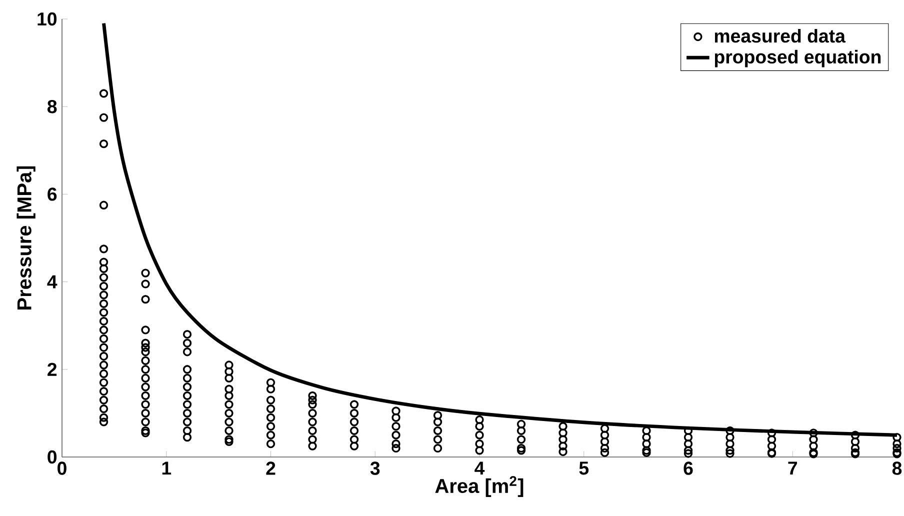 The image size is (904, 516). I want to click on y-tick-label: 4, so click(52, 281).